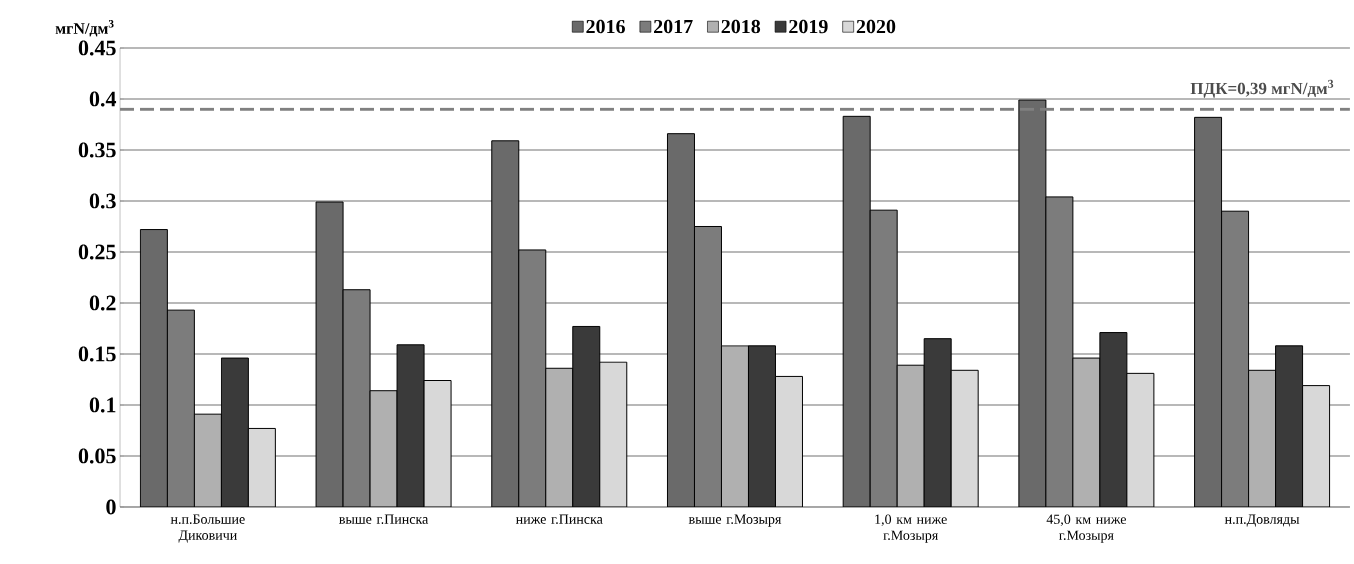  What do you see at coordinates (605, 26) in the screenshot?
I see `legend-label: 2016` at bounding box center [605, 26].